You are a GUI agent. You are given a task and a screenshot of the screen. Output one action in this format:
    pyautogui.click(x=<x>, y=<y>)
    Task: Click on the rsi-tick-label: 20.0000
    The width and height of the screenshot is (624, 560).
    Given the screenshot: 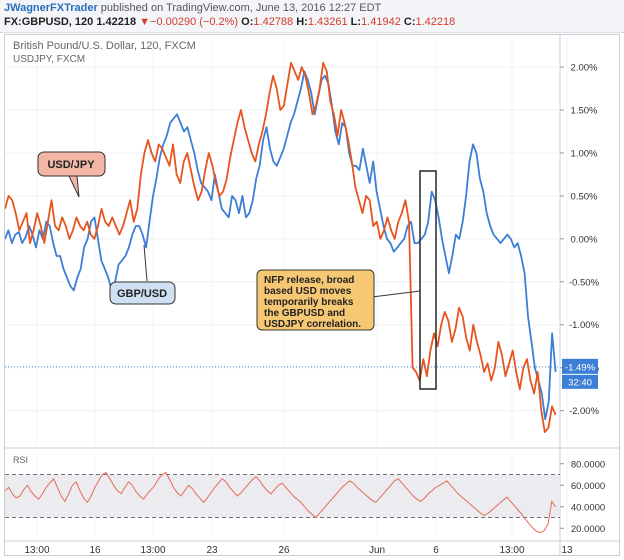 What is the action you would take?
    pyautogui.click(x=588, y=529)
    